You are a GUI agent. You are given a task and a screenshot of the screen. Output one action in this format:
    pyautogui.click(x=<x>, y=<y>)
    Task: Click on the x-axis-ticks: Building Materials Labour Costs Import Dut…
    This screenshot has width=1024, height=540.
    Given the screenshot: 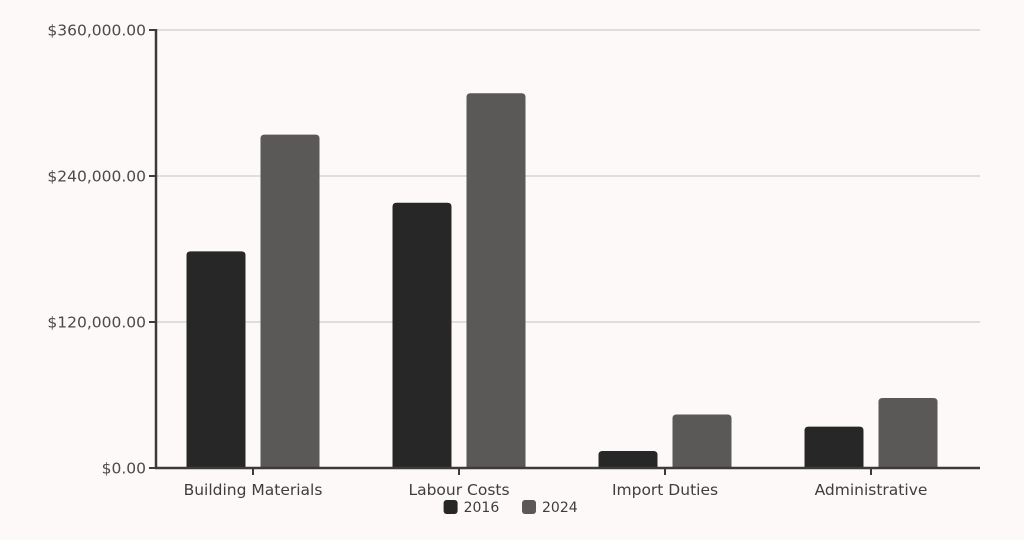 What is the action you would take?
    pyautogui.click(x=556, y=483)
    